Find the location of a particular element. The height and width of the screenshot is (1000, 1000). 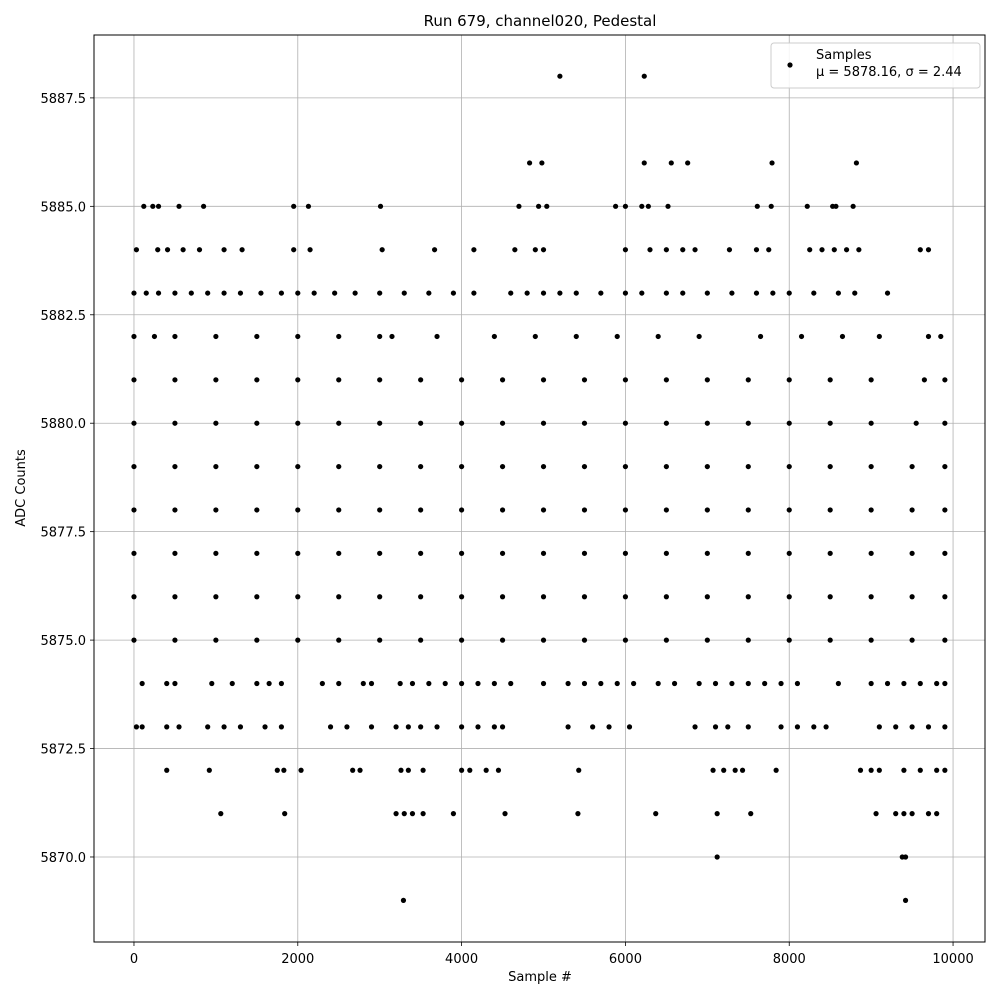

x-tick-label: 0 is located at coordinates (134, 959).